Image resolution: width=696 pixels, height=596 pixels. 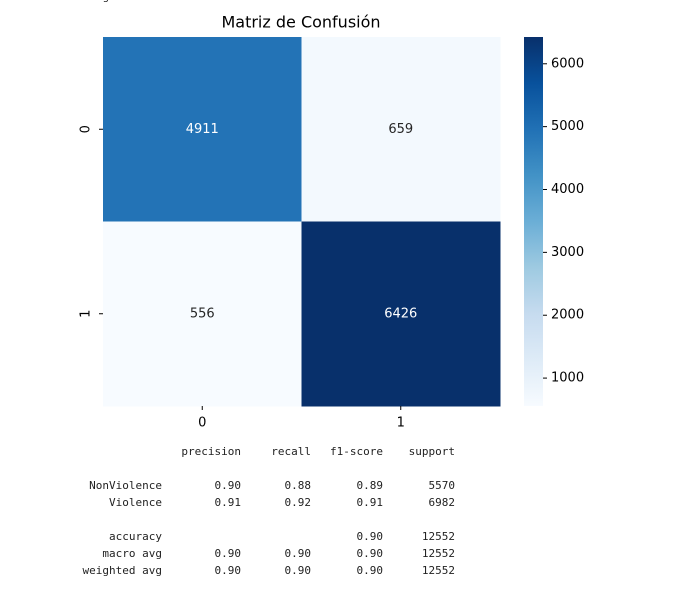 What do you see at coordinates (432, 451) in the screenshot?
I see `report-column: support` at bounding box center [432, 451].